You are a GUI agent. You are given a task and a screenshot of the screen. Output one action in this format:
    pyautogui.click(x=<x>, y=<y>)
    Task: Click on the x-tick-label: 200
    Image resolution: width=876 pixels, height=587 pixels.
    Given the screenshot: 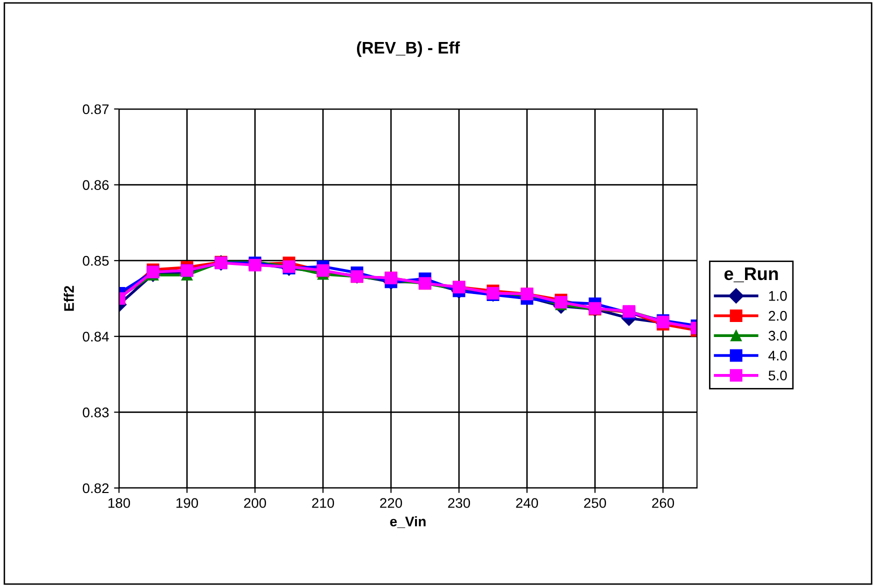 What is the action you would take?
    pyautogui.click(x=255, y=503)
    